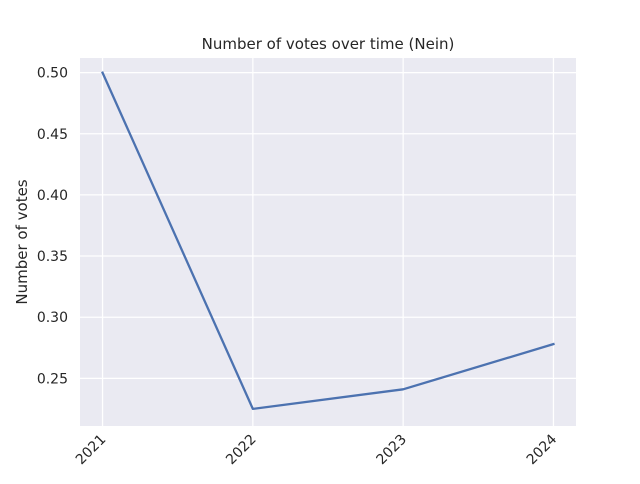 The image size is (640, 484). Describe the element at coordinates (52, 318) in the screenshot. I see `y-tick-label: 0.30` at that location.